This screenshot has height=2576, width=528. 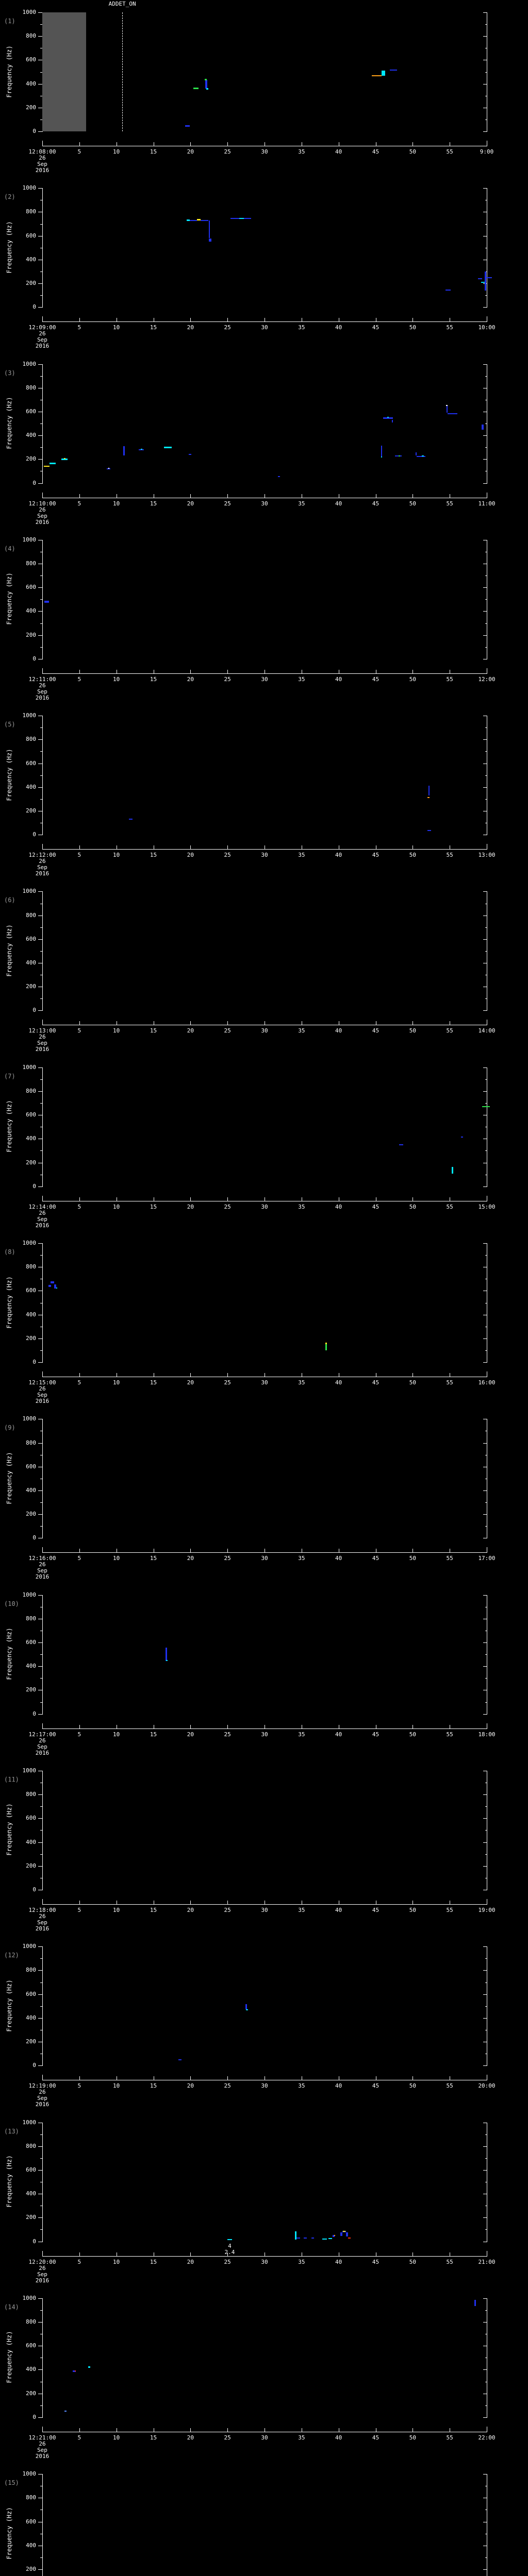 I want to click on y-tick-label: 200, so click(x=31, y=2568).